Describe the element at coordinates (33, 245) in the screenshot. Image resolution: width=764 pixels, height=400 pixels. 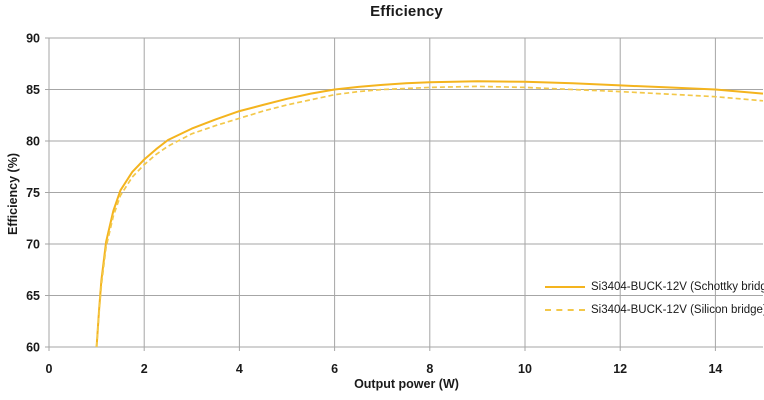
I see `y-tick-label: 70` at that location.